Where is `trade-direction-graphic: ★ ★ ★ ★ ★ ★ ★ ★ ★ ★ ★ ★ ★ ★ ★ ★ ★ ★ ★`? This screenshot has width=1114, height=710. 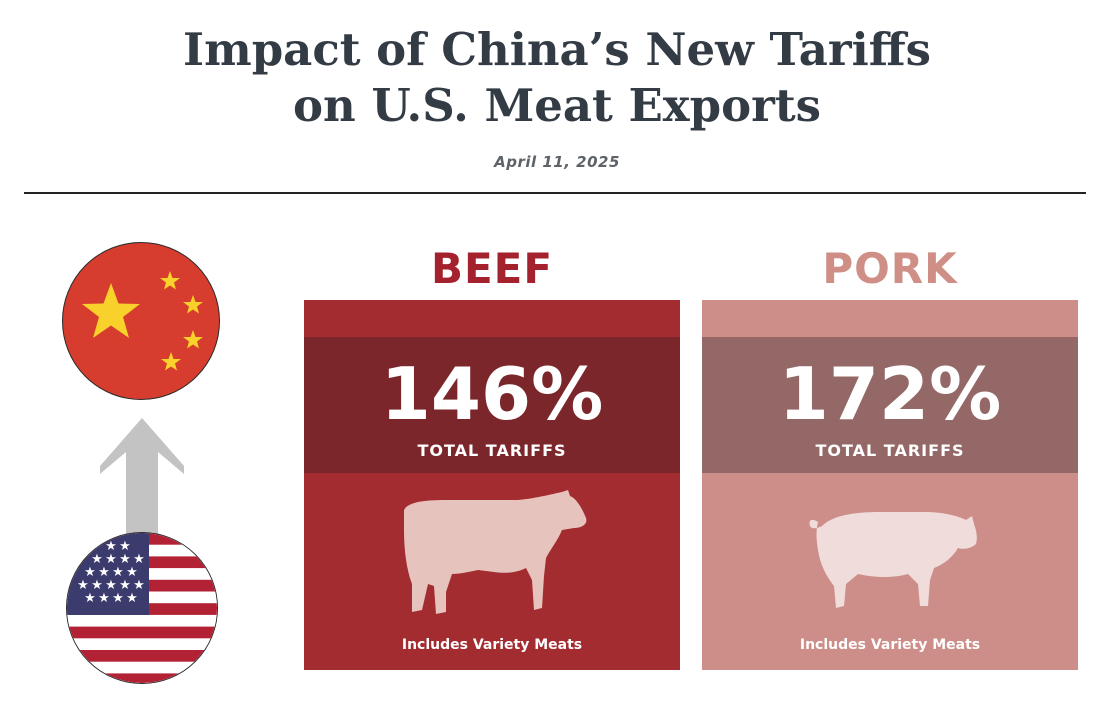
trade-direction-graphic: ★ ★ ★ ★ ★ ★ ★ ★ ★ ★ ★ ★ ★ ★ ★ ★ ★ ★ ★ is located at coordinates (142, 470).